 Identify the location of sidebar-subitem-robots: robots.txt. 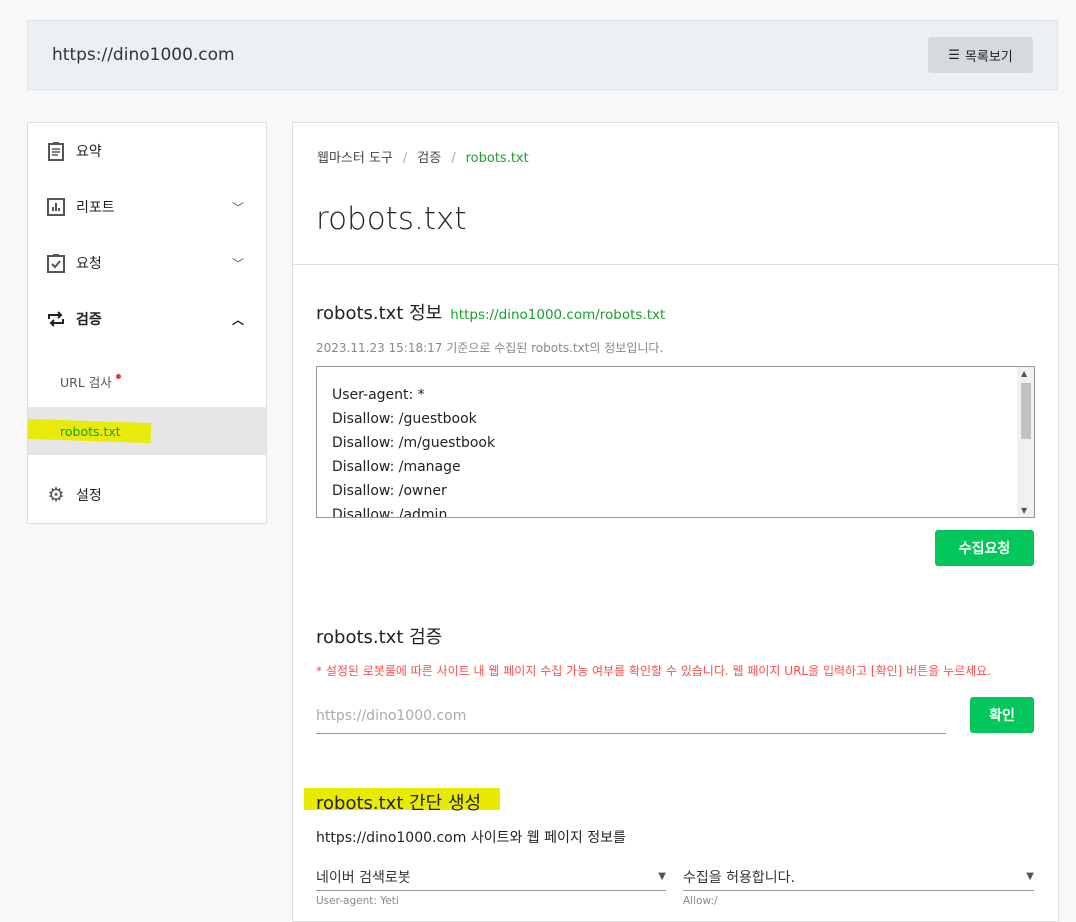
(146, 431).